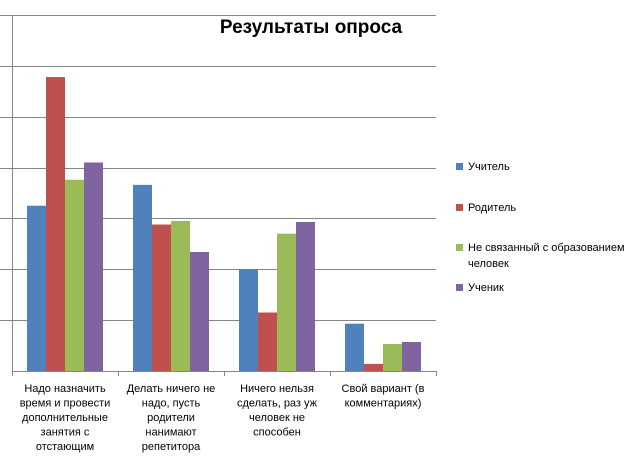 The image size is (624, 471). What do you see at coordinates (489, 167) in the screenshot?
I see `legend-label: Учитель` at bounding box center [489, 167].